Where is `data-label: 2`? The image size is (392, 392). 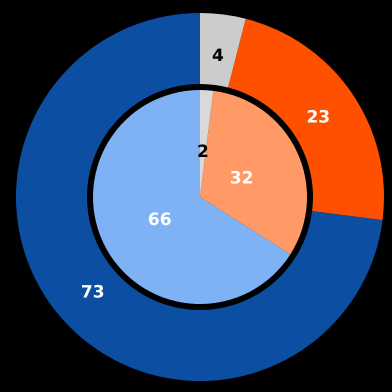 data-label: 2 is located at coordinates (202, 152).